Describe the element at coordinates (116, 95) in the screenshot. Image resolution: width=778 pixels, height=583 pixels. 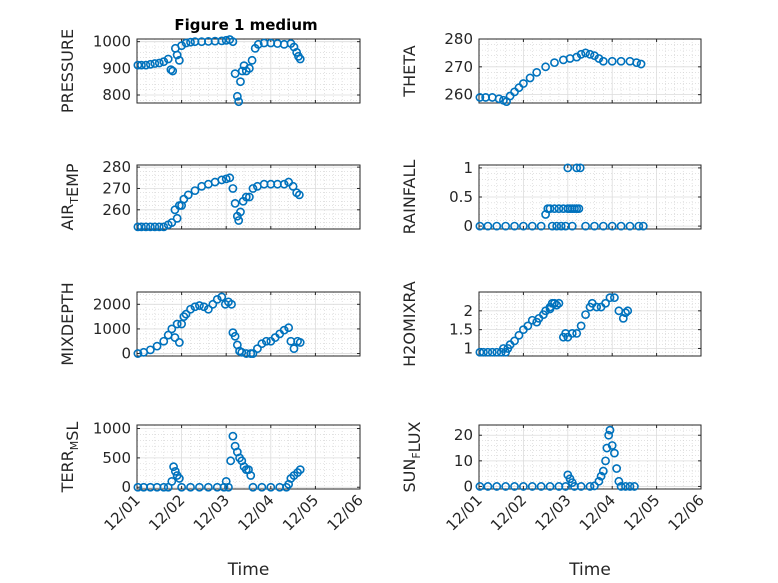
I see `y-tick-label: 800` at that location.